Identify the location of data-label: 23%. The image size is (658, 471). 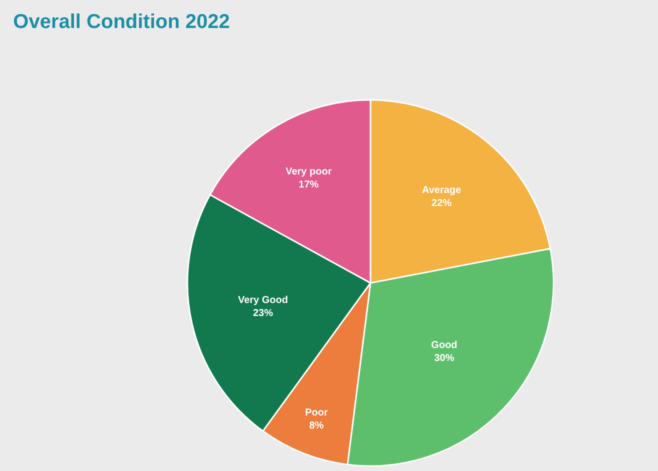
(263, 313).